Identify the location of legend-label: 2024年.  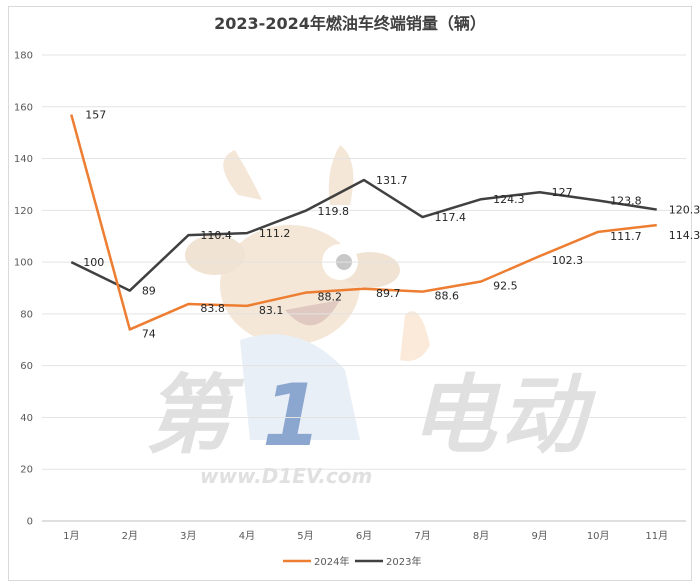
(331, 561).